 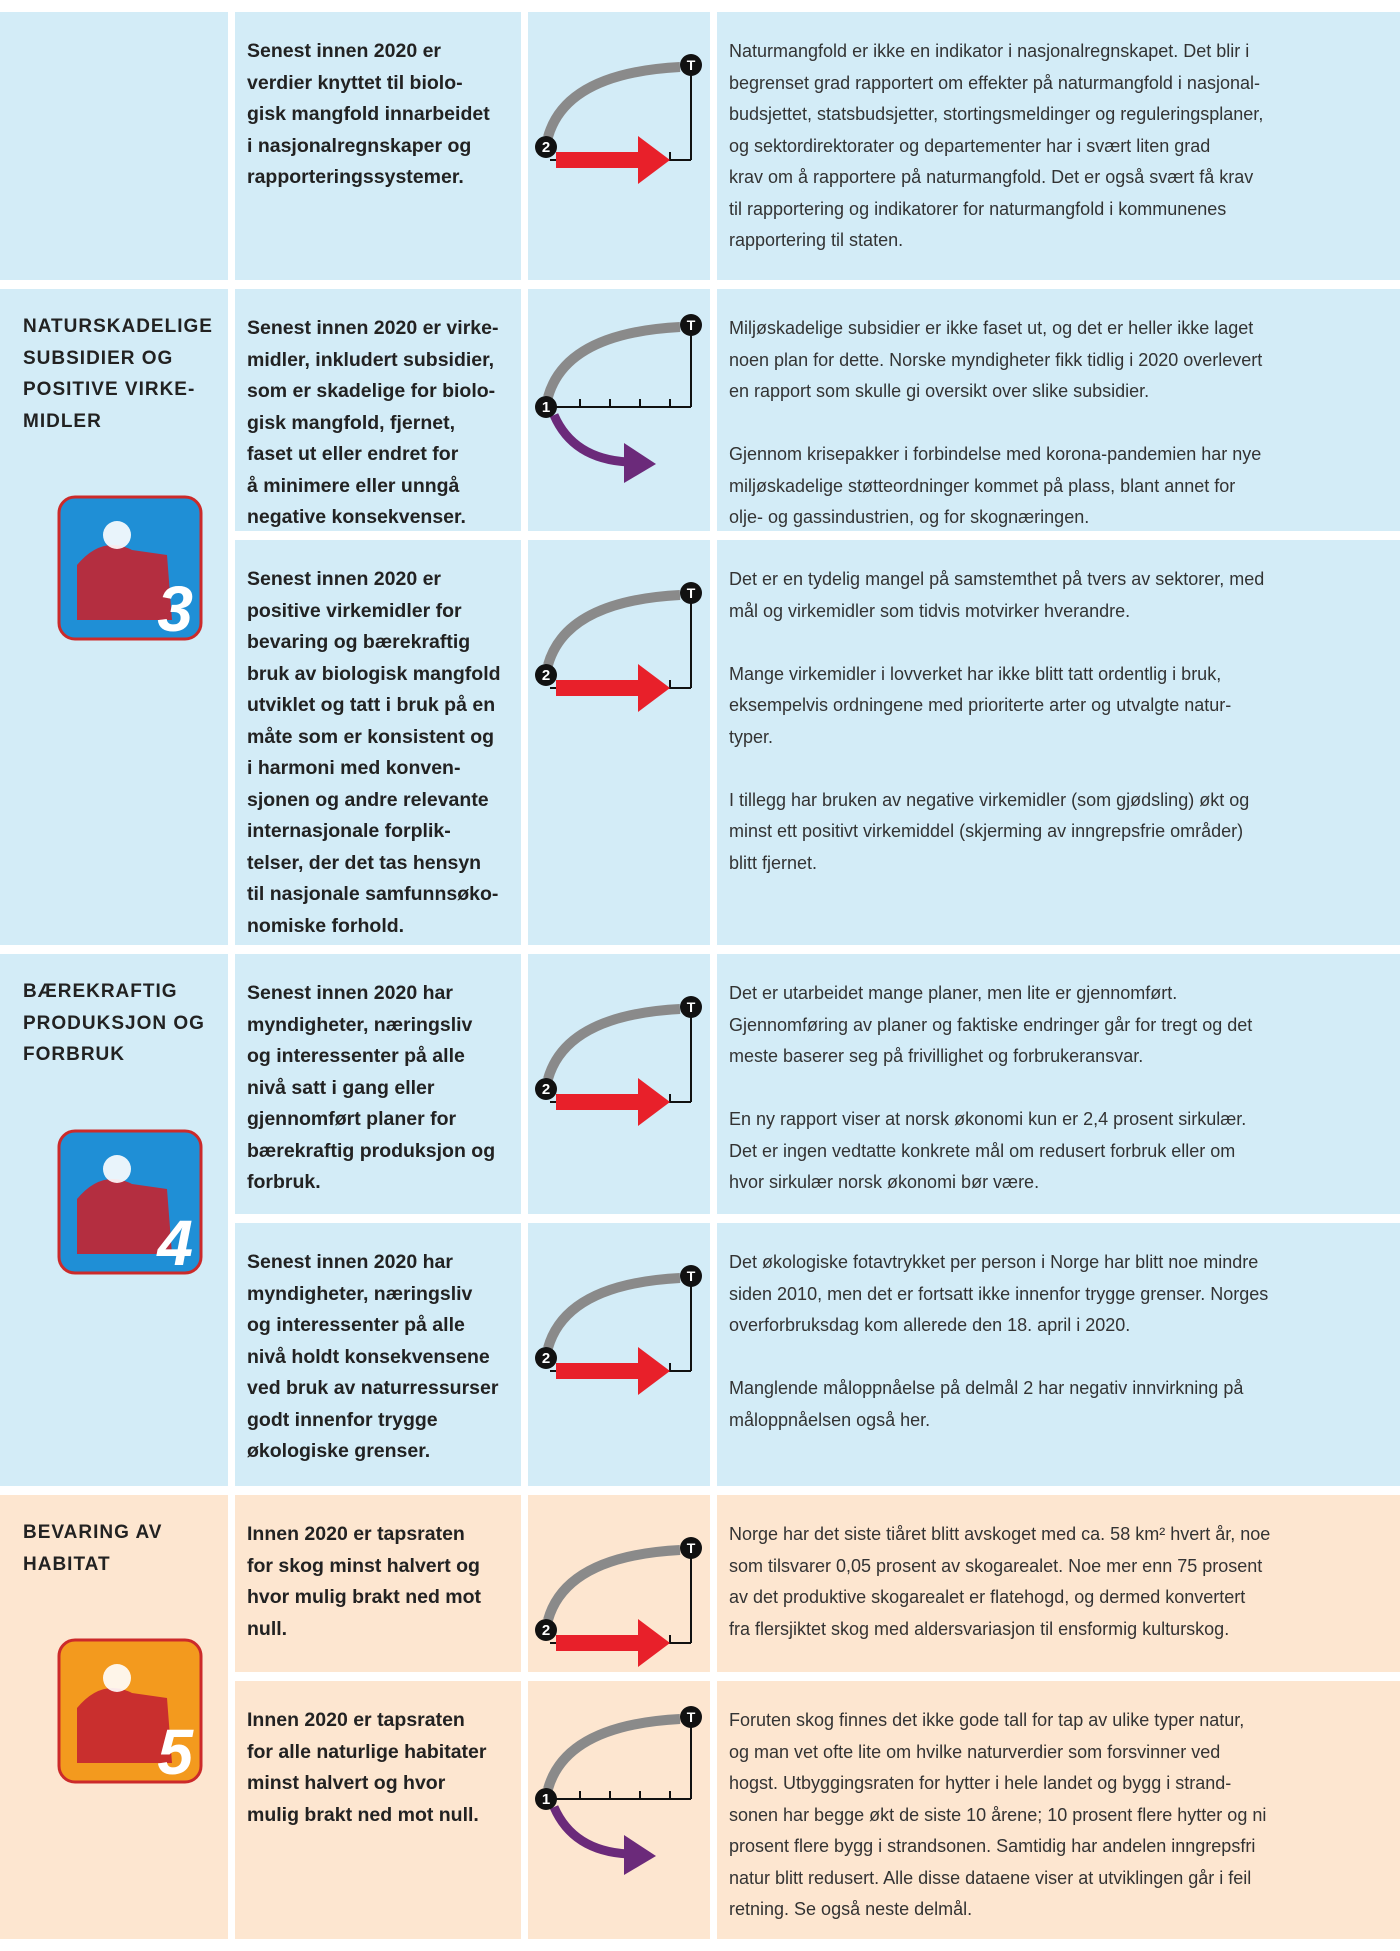 What do you see at coordinates (751, 736) in the screenshot?
I see `text-line: typer.` at bounding box center [751, 736].